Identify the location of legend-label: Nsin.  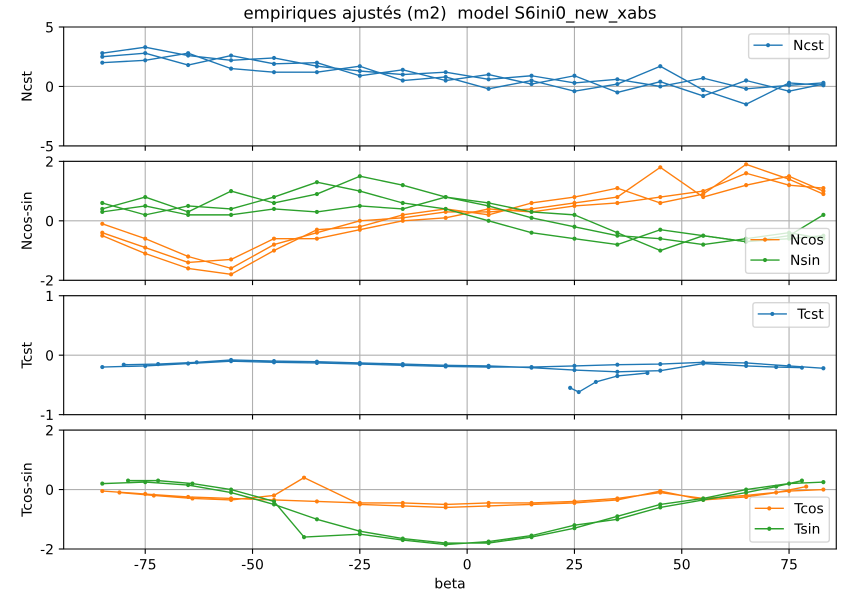
(805, 260).